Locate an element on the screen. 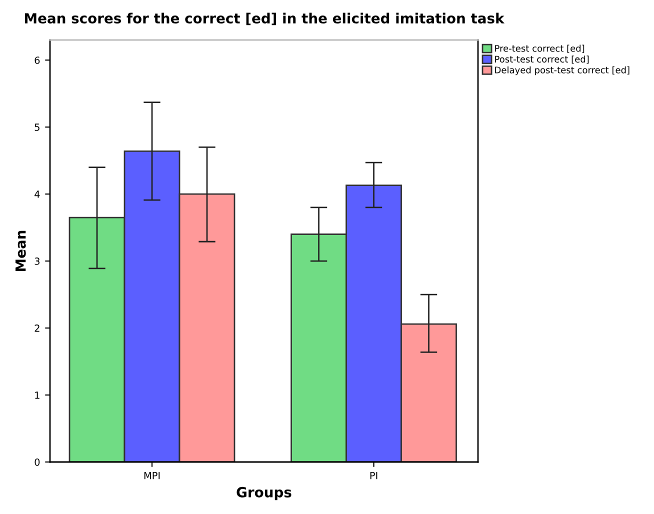  y-tick-label: 2 is located at coordinates (37, 328).